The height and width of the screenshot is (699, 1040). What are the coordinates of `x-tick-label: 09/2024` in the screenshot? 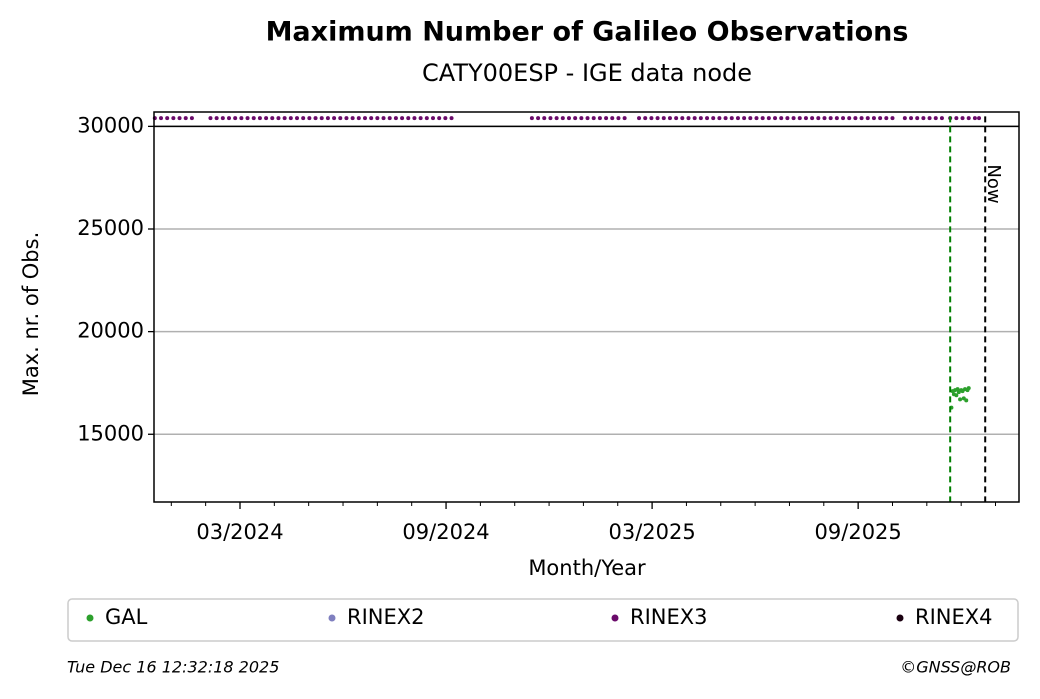 It's located at (445, 532).